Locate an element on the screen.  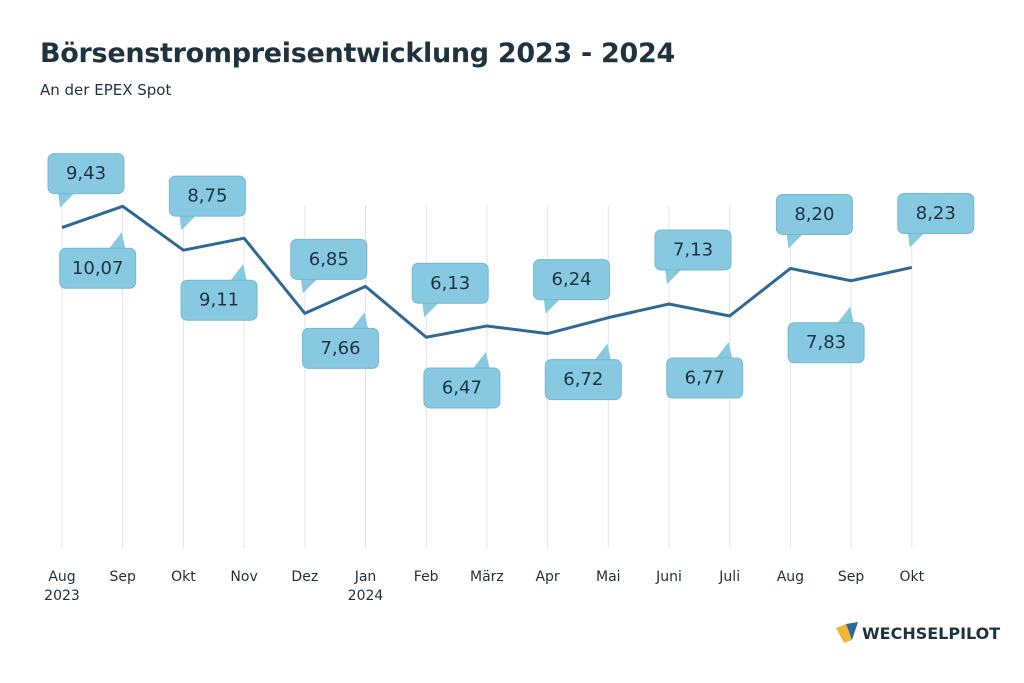
value-label: 8,23 is located at coordinates (936, 213).